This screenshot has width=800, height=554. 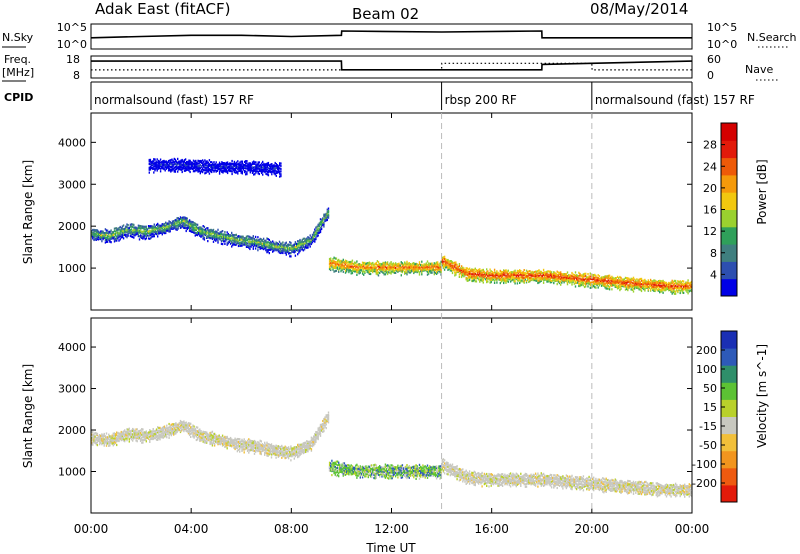 What do you see at coordinates (710, 166) in the screenshot?
I see `colorbar-tick-label: 24` at bounding box center [710, 166].